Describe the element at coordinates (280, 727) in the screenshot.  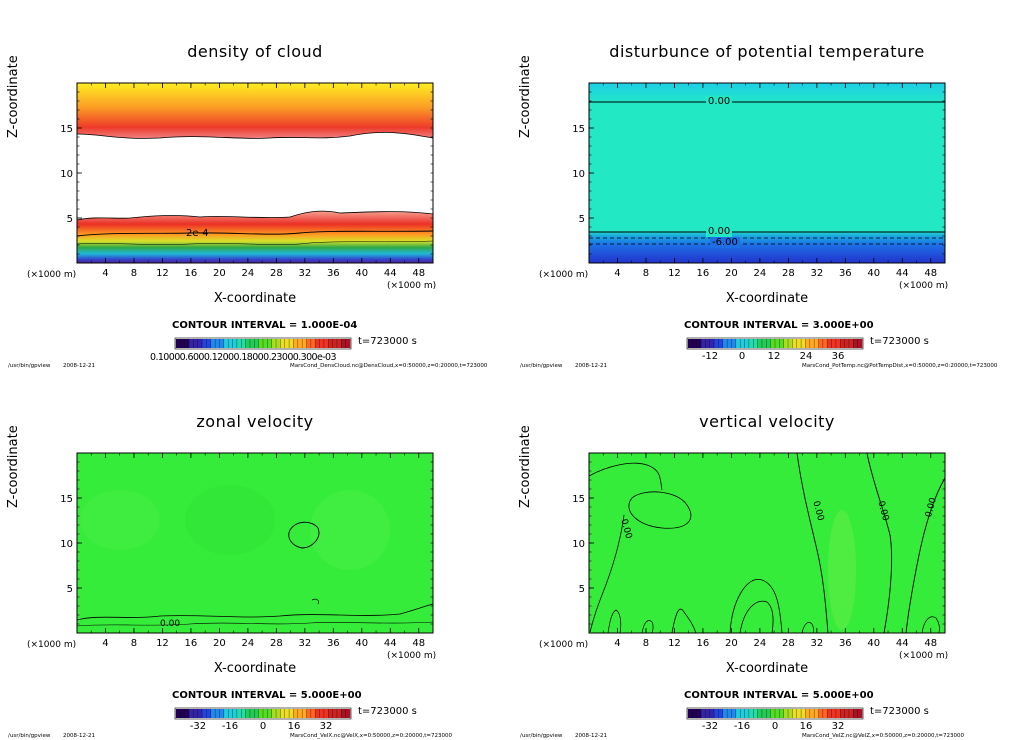
I see `colorbar-ticks: -32 -16 0 16 32` at that location.